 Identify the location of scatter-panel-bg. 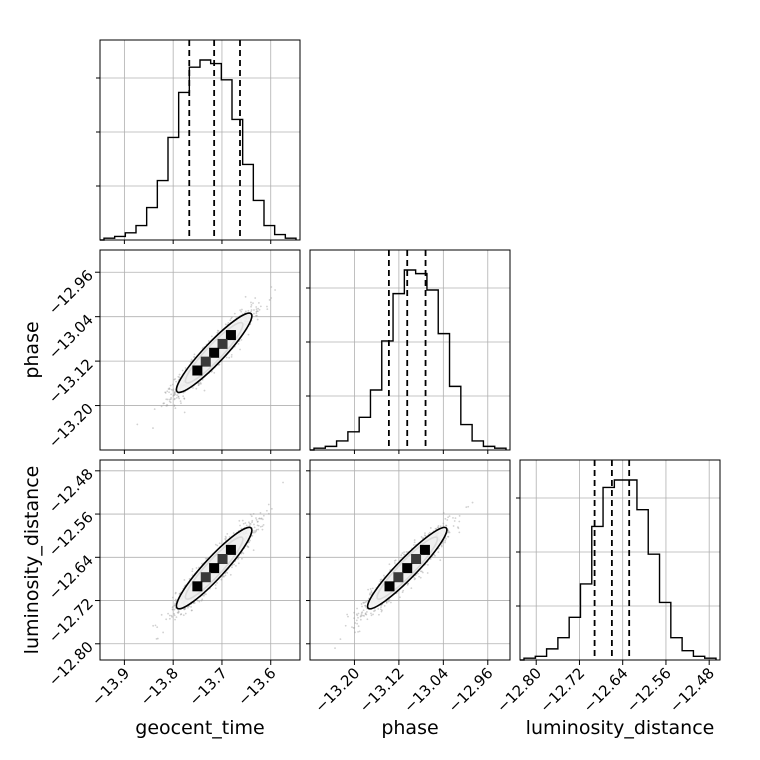
(200, 560).